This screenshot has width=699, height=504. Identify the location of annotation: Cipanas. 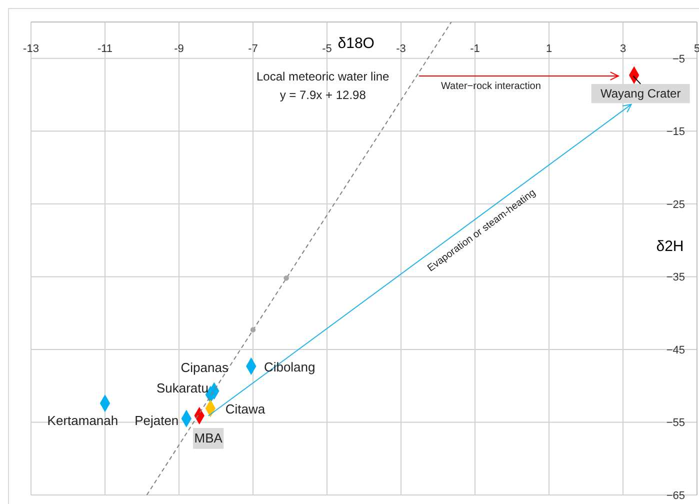
(204, 368).